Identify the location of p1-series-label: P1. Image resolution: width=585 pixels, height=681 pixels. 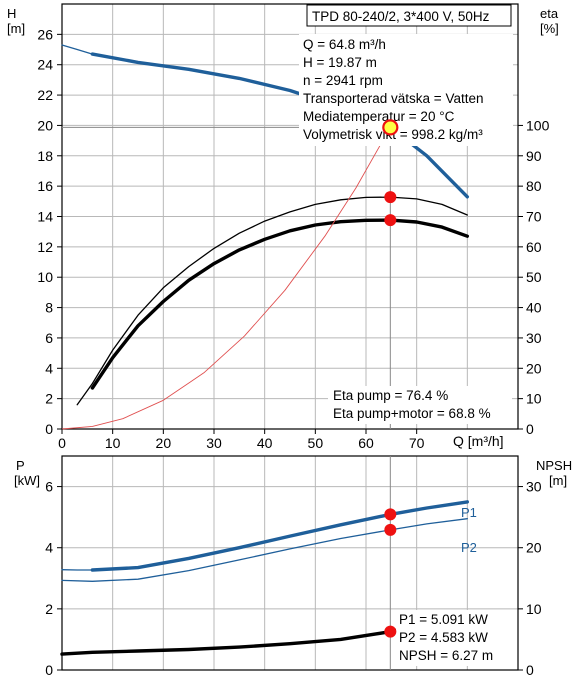
(469, 512).